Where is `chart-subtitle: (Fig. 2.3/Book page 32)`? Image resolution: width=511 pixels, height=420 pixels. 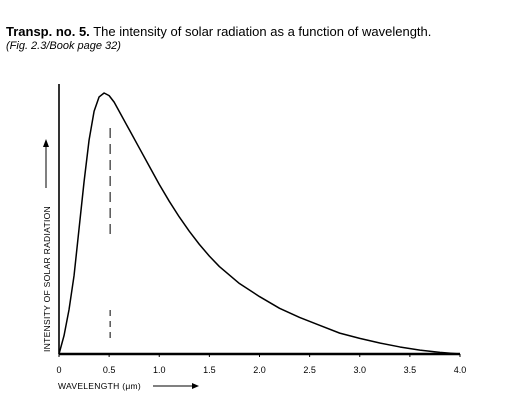
chart-subtitle: (Fig. 2.3/Book page 32) is located at coordinates (63, 46).